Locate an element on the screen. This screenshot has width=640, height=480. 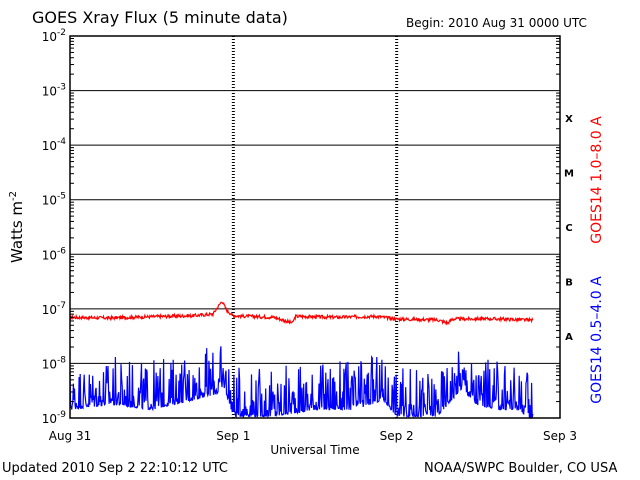
flare-class-label: A is located at coordinates (569, 337).